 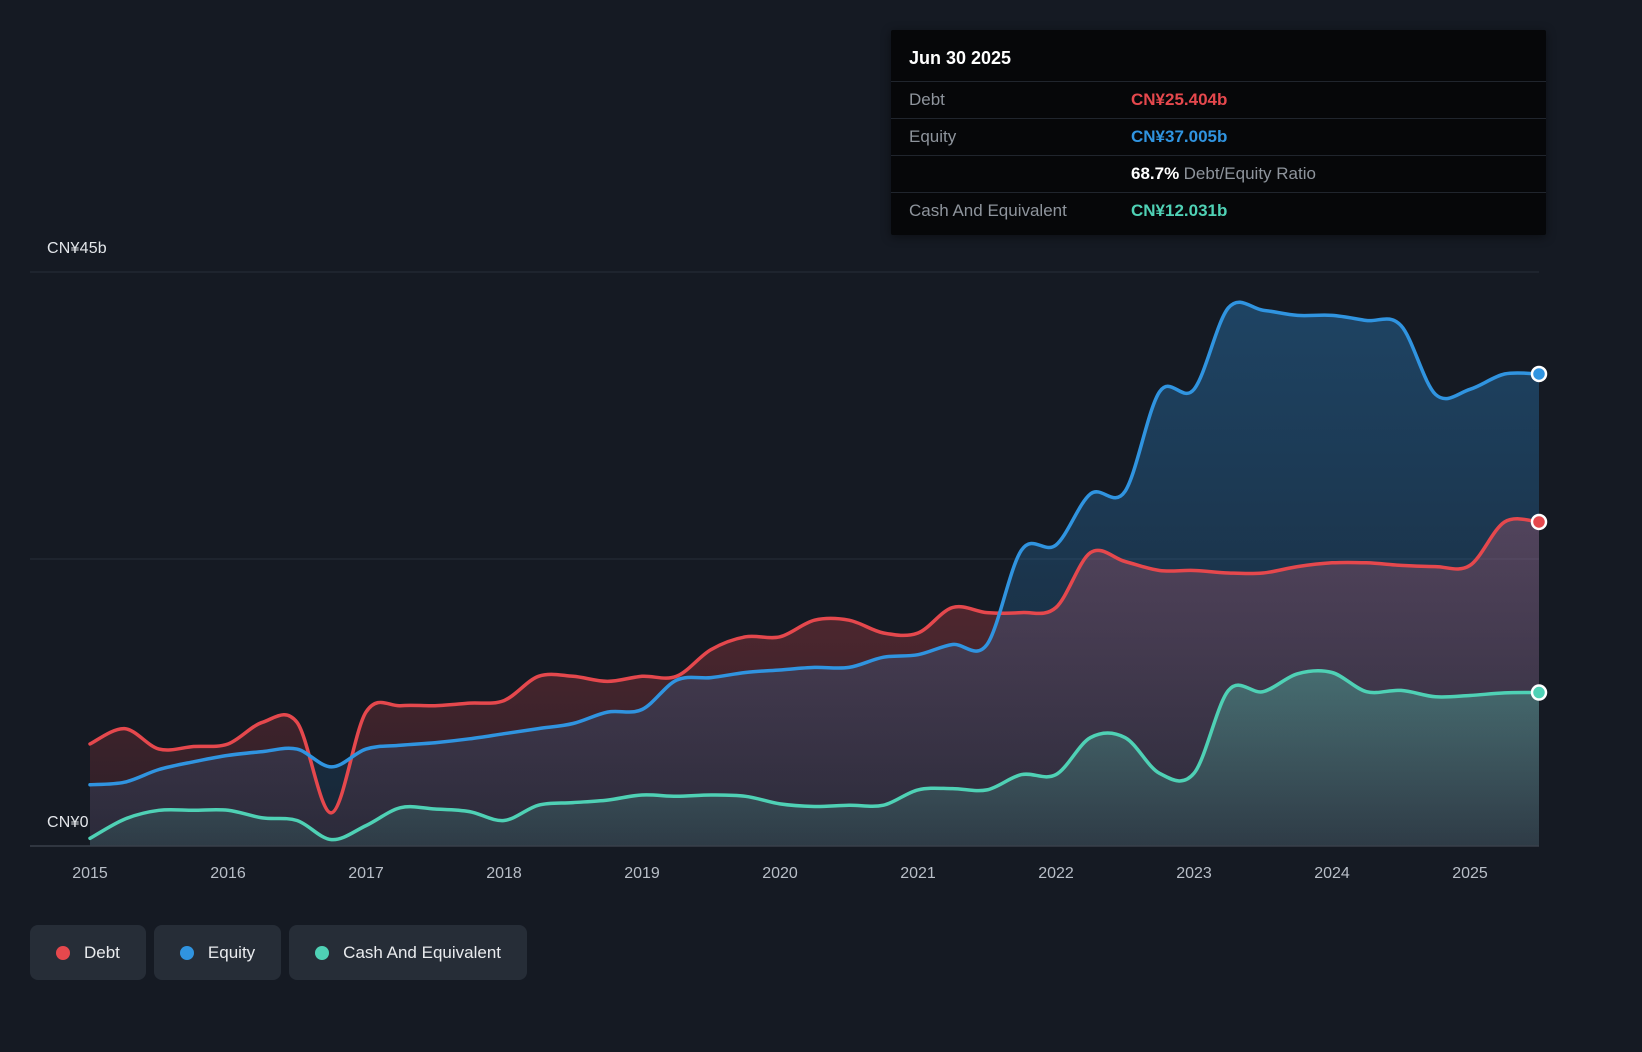 What do you see at coordinates (918, 873) in the screenshot?
I see `x-axis-label: 2021` at bounding box center [918, 873].